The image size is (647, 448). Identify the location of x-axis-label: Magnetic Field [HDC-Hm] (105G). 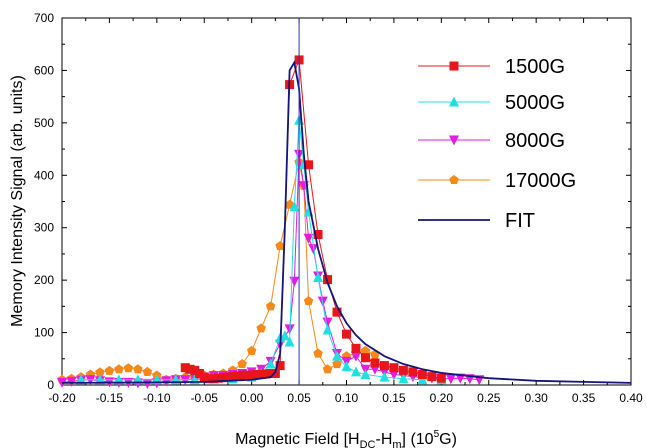
(346, 438).